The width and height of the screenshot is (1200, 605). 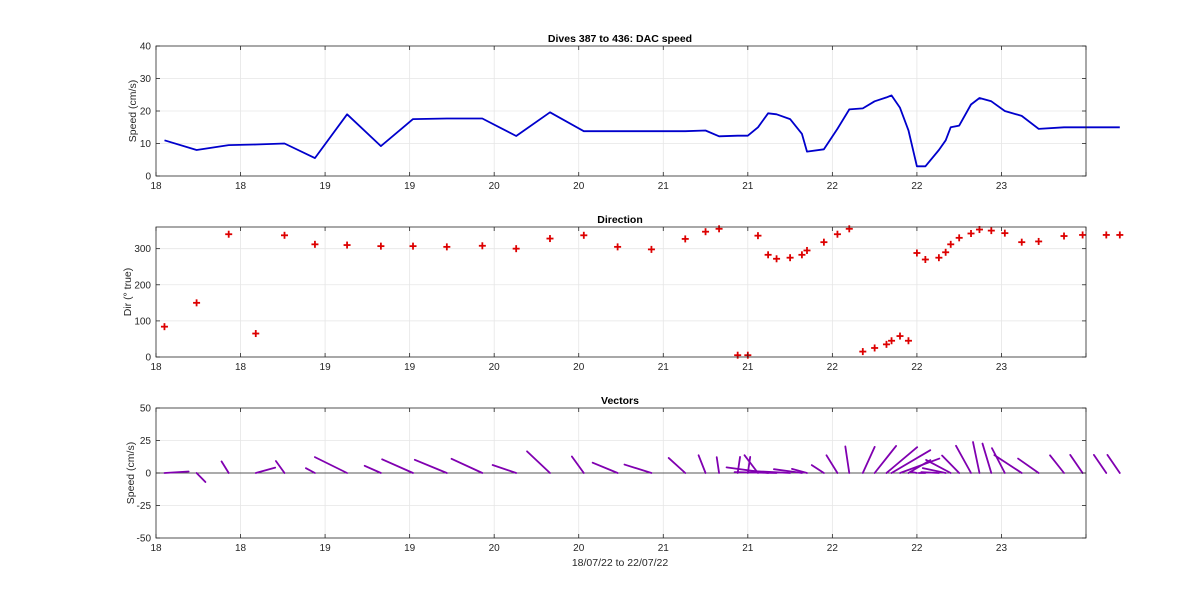 What do you see at coordinates (148, 358) in the screenshot?
I see `direction-y-tick-label: 0` at bounding box center [148, 358].